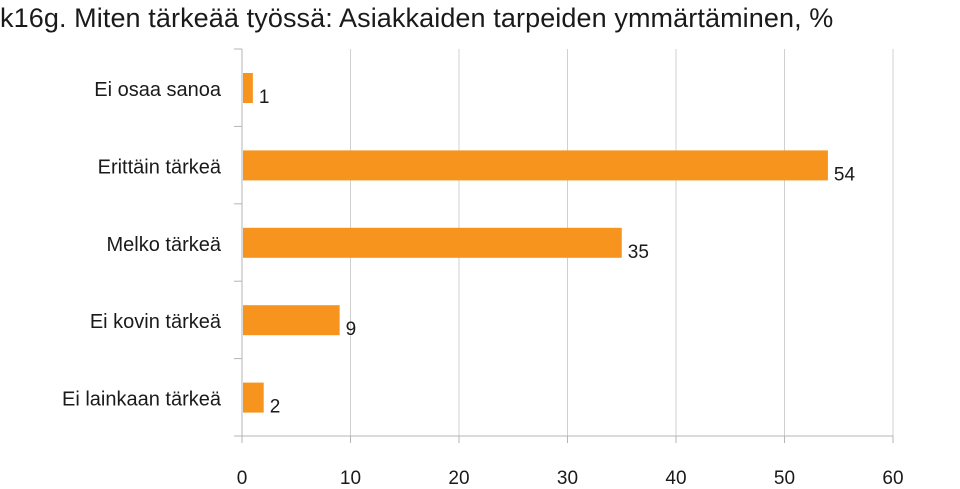  What do you see at coordinates (160, 167) in the screenshot?
I see `category-label: Erittäin tärkeä` at bounding box center [160, 167].